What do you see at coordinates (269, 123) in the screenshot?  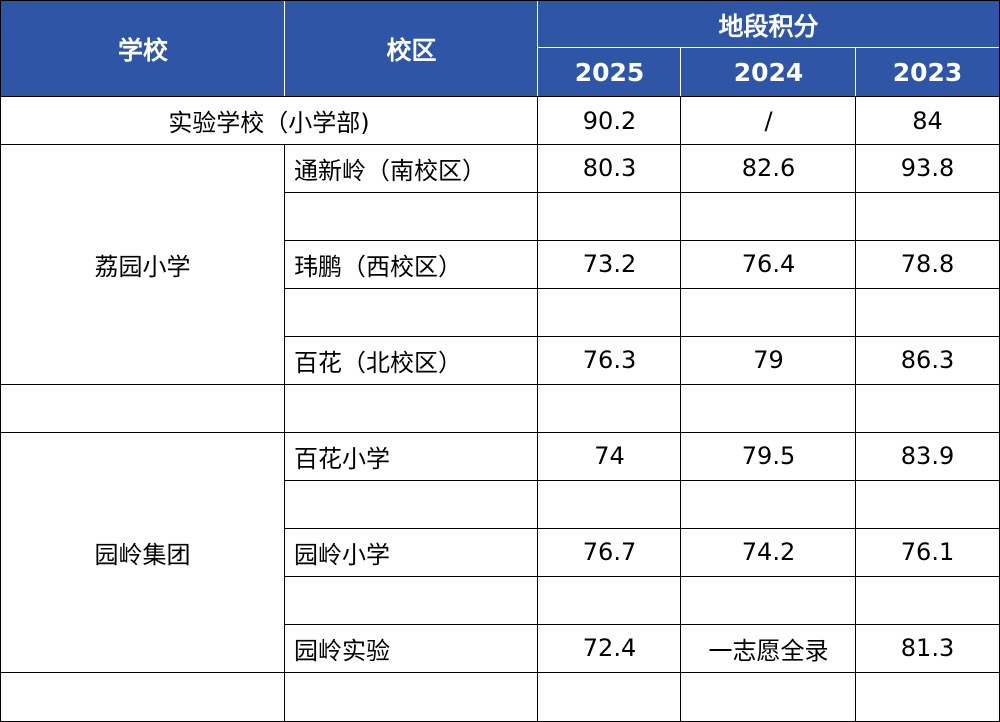 I see `school-cell-shiyan: 实验学校（小学部)` at bounding box center [269, 123].